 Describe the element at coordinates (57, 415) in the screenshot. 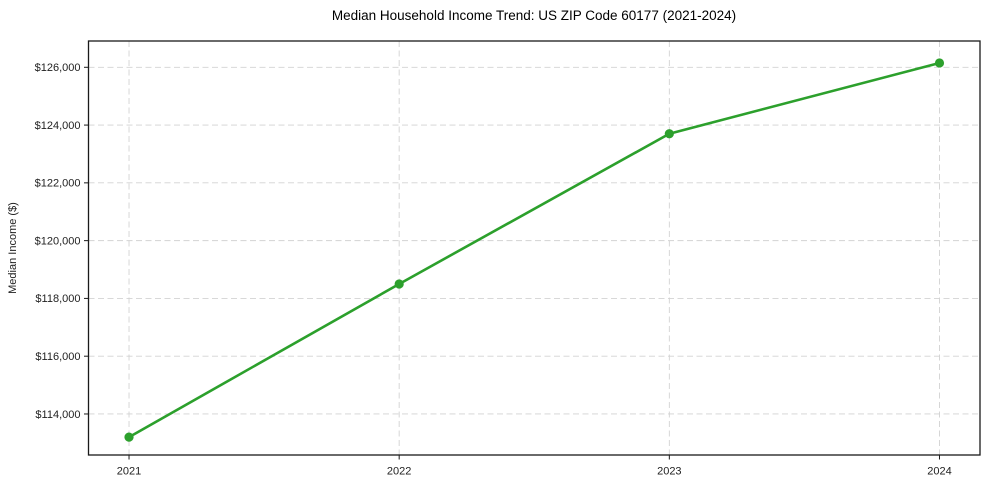

I see `y-tick-label: $114,000` at that location.